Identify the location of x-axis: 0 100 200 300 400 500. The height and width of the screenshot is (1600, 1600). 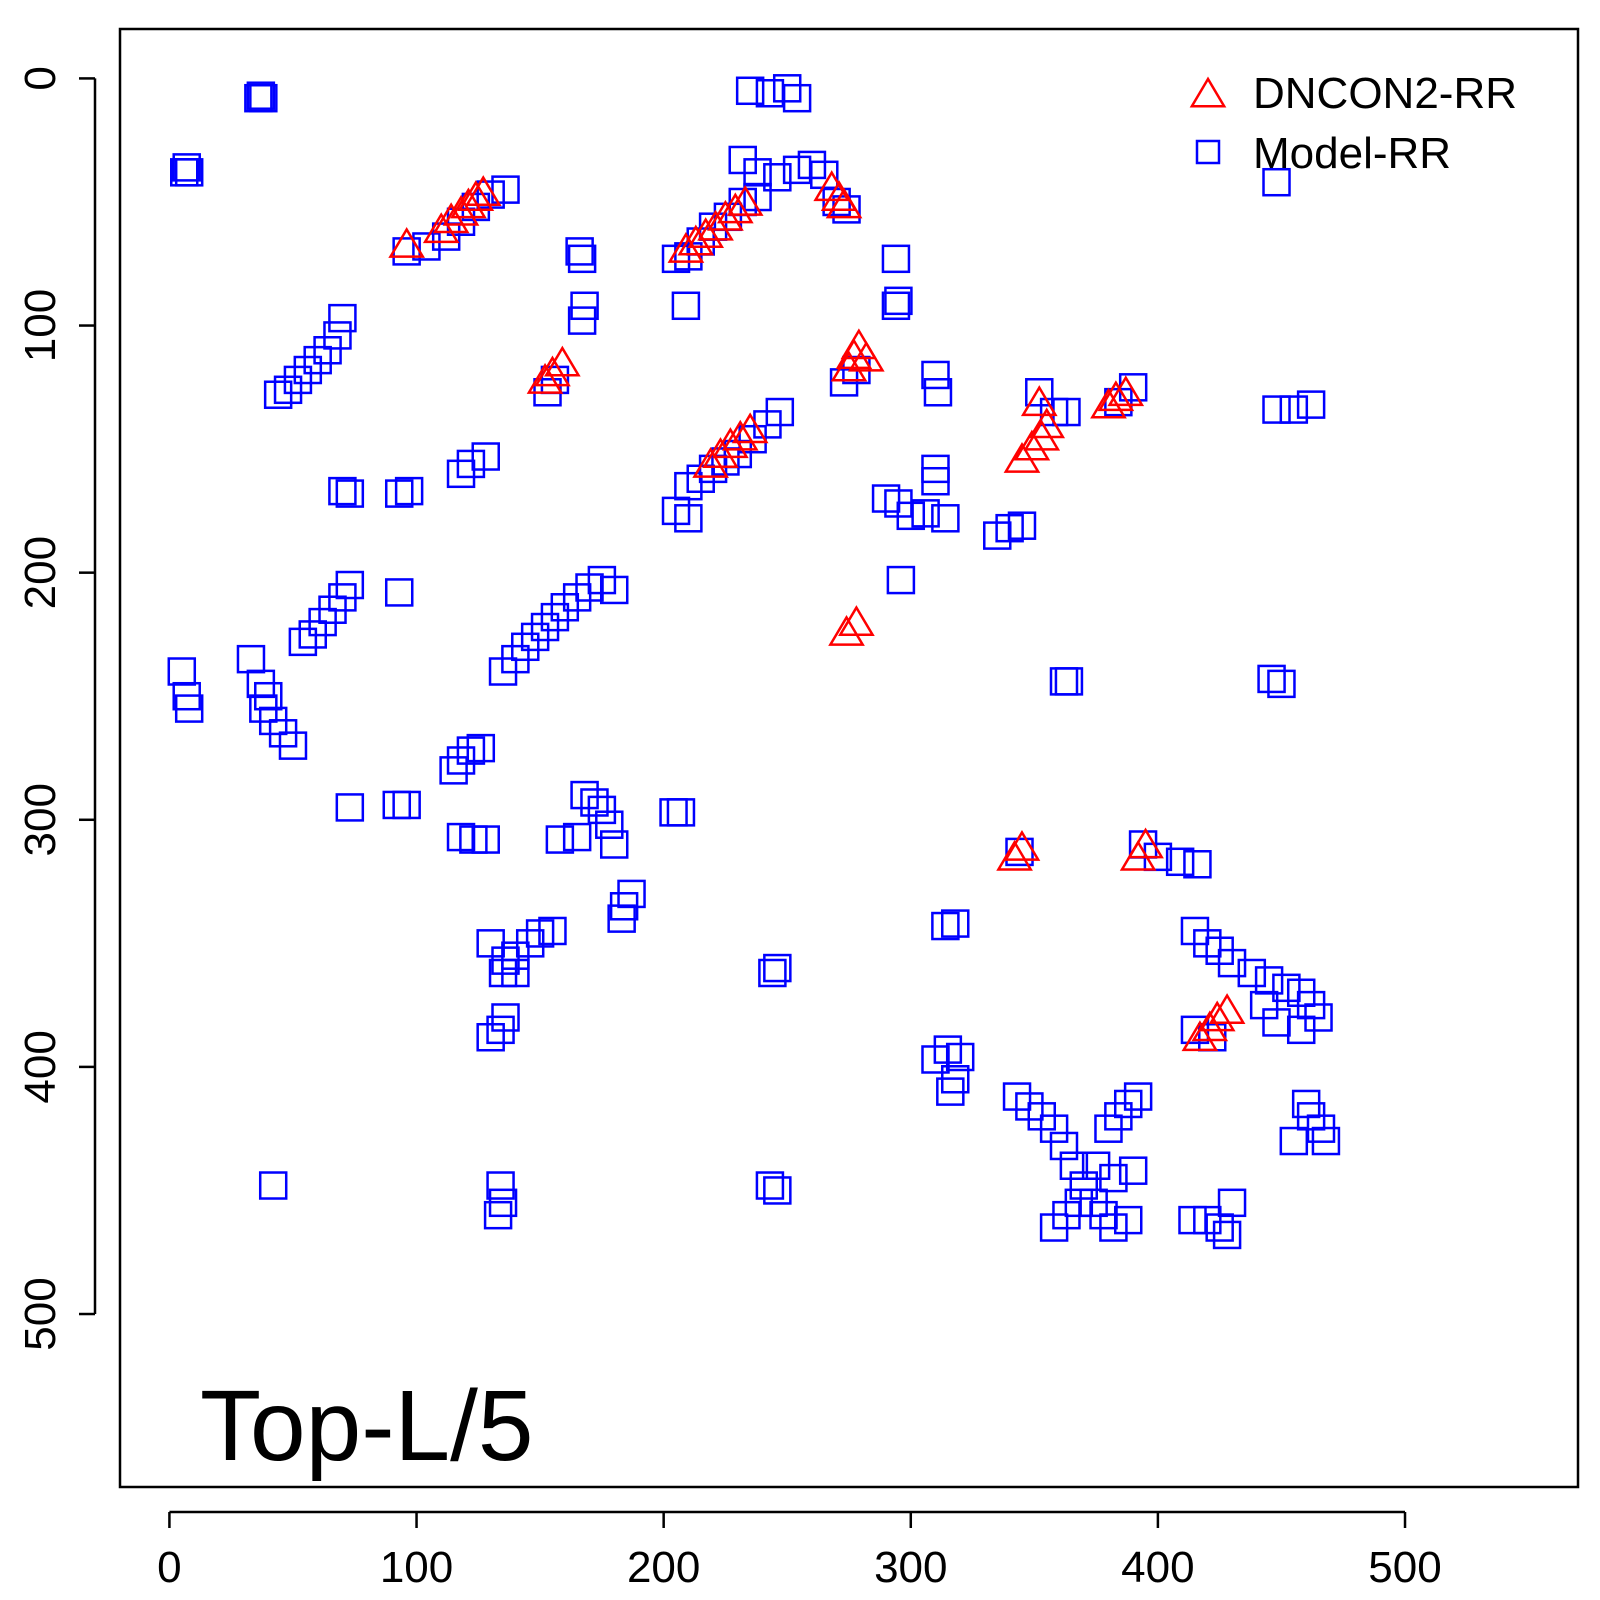
(799, 1551).